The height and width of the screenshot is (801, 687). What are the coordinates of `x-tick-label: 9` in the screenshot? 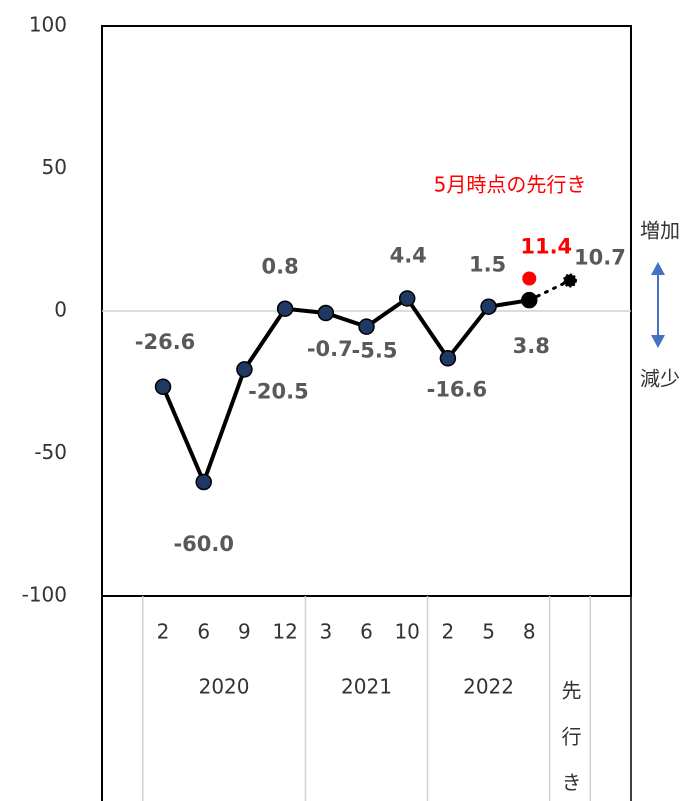 It's located at (244, 632).